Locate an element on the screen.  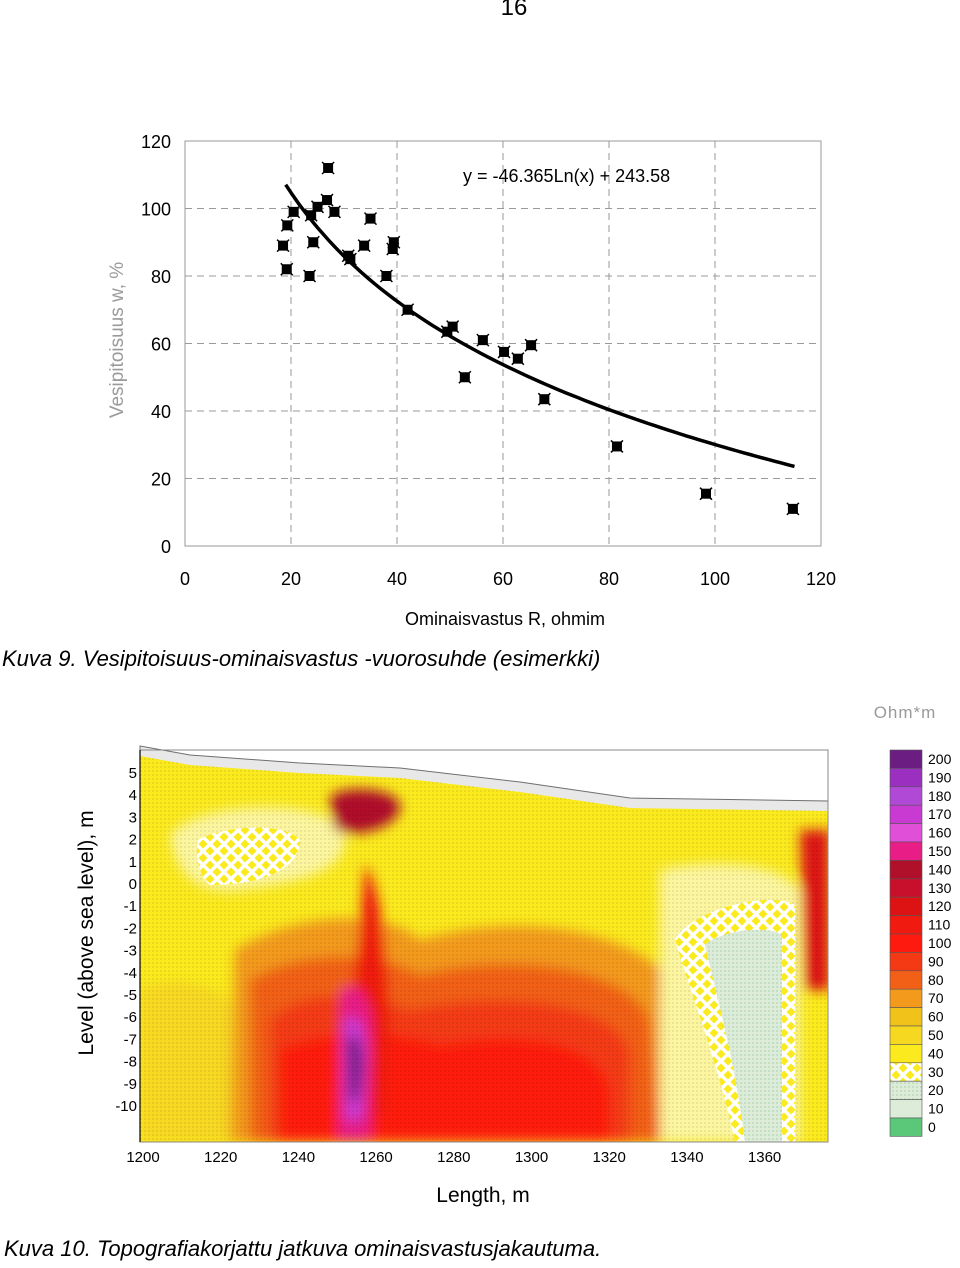
x-tick-label: 60 is located at coordinates (503, 579).